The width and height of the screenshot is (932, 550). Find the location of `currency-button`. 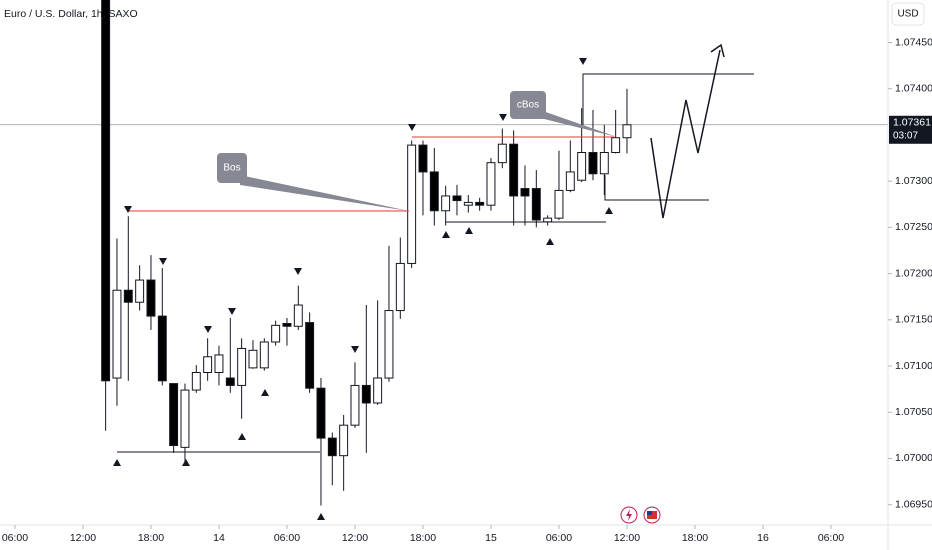

currency-button is located at coordinates (908, 14).